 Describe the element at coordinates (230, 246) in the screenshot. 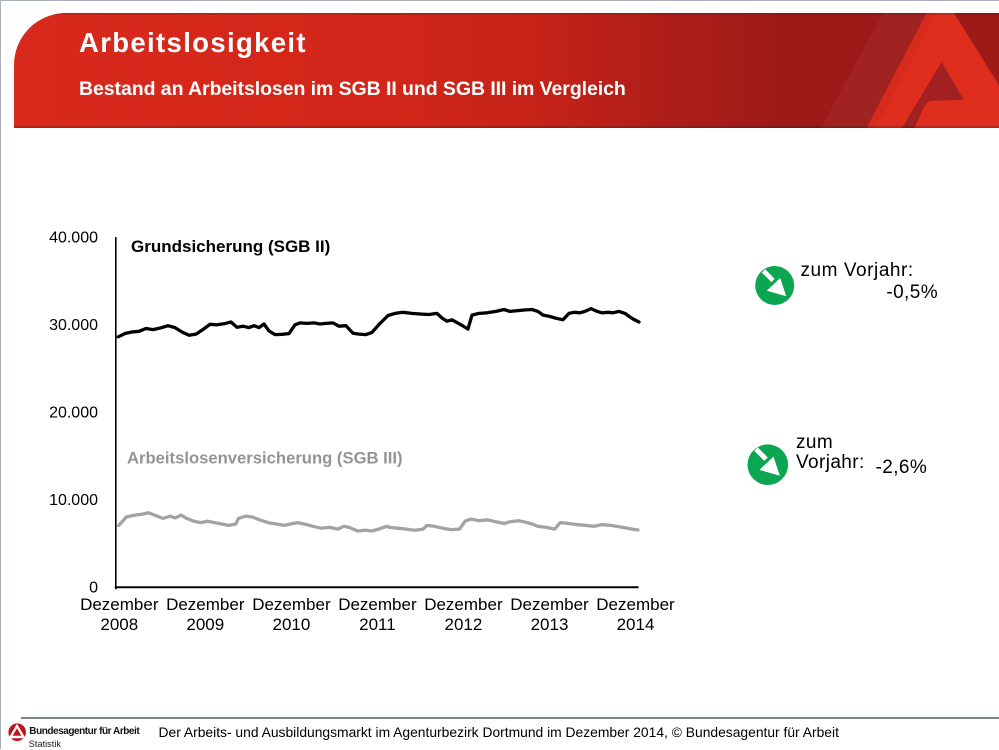

I see `svg-text: Grundsicherung (SGB II)` at that location.